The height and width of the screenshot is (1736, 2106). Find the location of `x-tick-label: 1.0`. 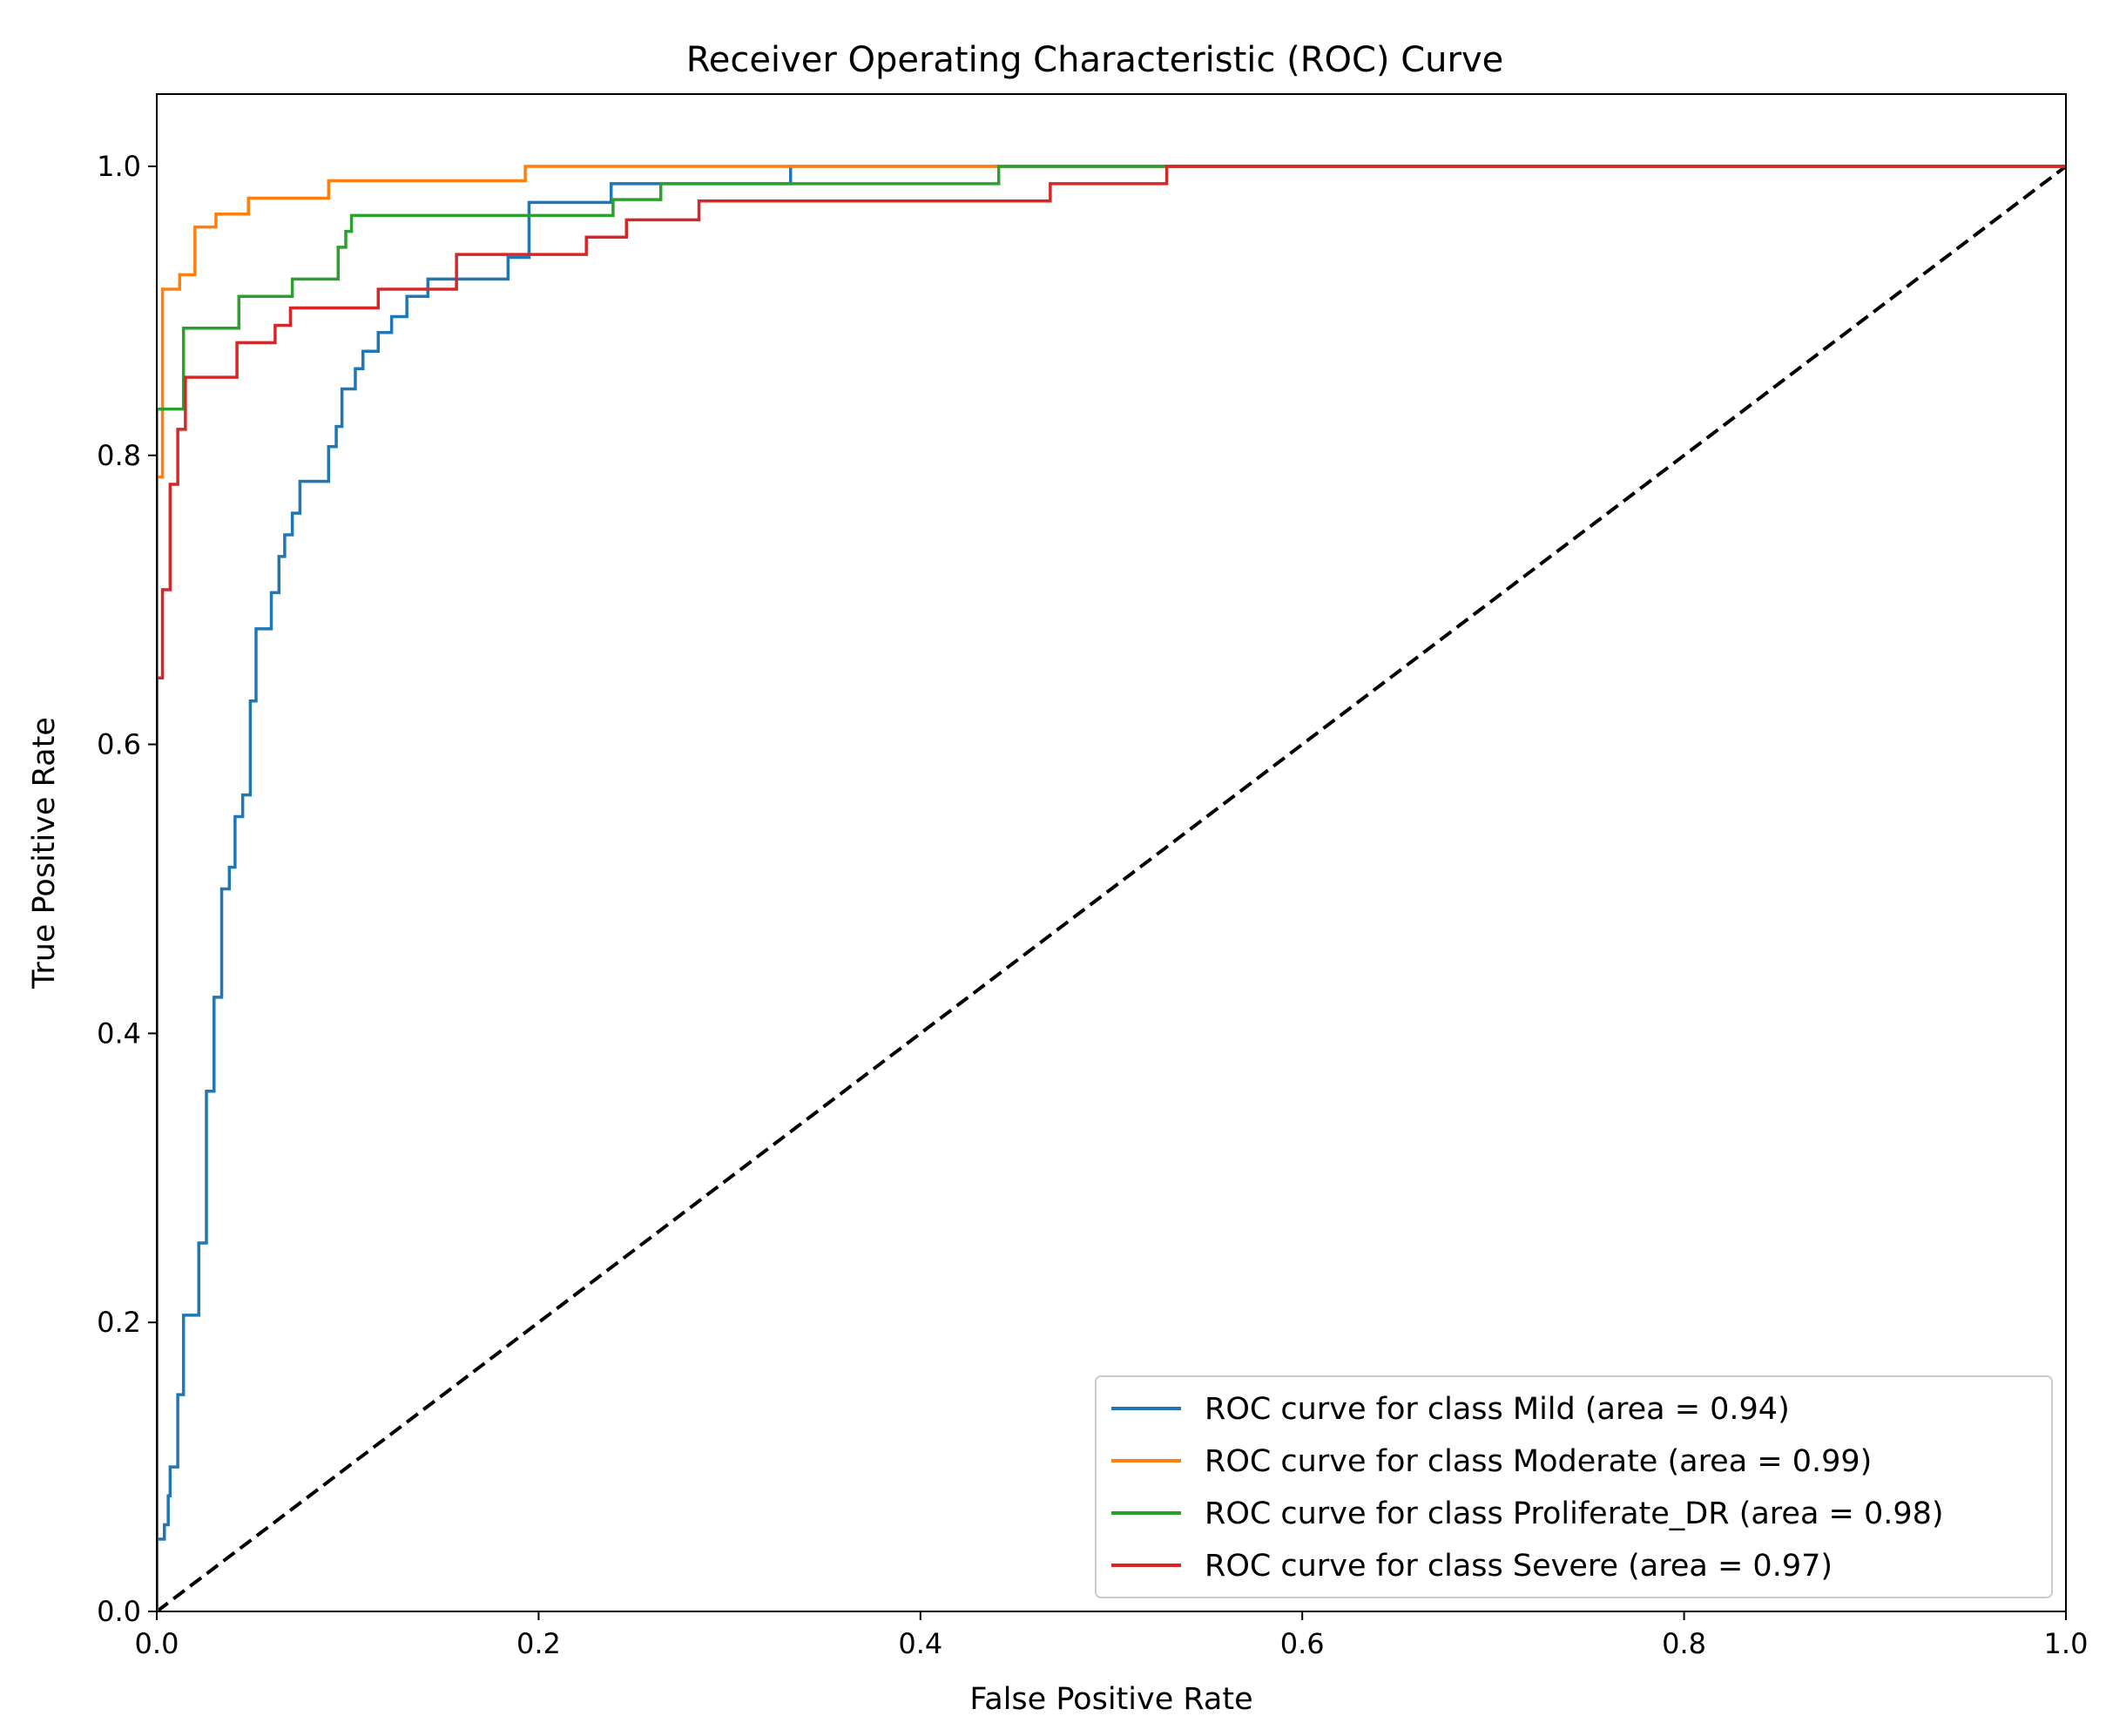

x-tick-label: 1.0 is located at coordinates (2066, 1643).